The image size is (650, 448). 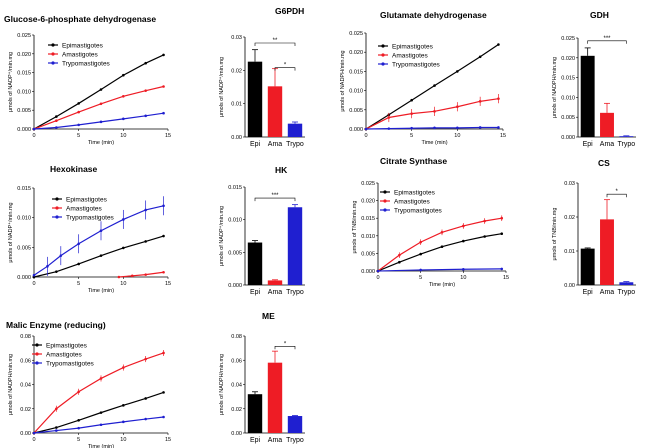 What do you see at coordinates (268, 316) in the screenshot?
I see `me-bar-title: ME` at bounding box center [268, 316].